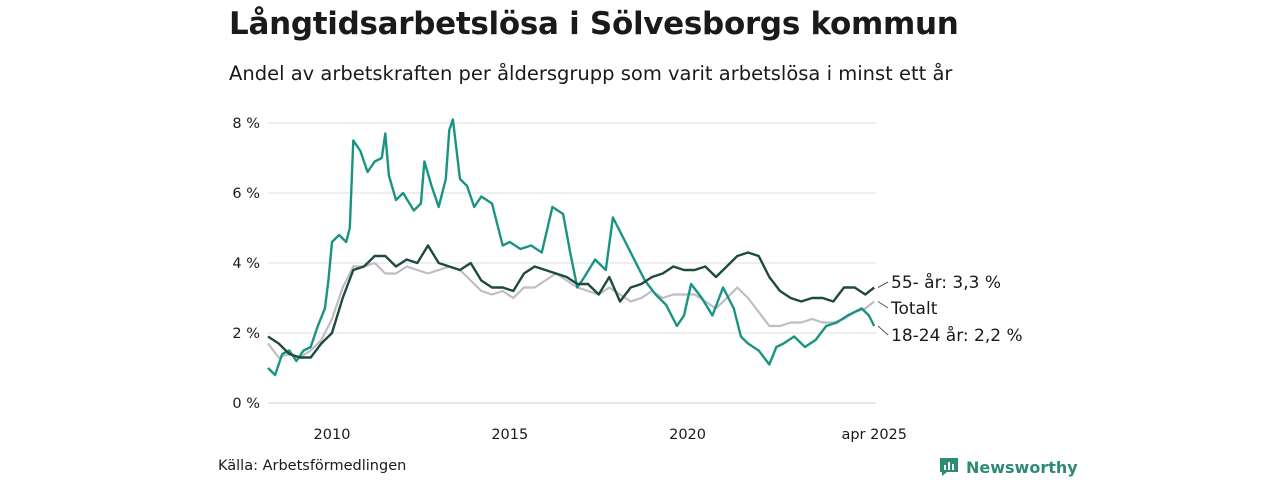  Describe the element at coordinates (946, 282) in the screenshot. I see `end-label-age55: 55- år: 3,3 %` at that location.